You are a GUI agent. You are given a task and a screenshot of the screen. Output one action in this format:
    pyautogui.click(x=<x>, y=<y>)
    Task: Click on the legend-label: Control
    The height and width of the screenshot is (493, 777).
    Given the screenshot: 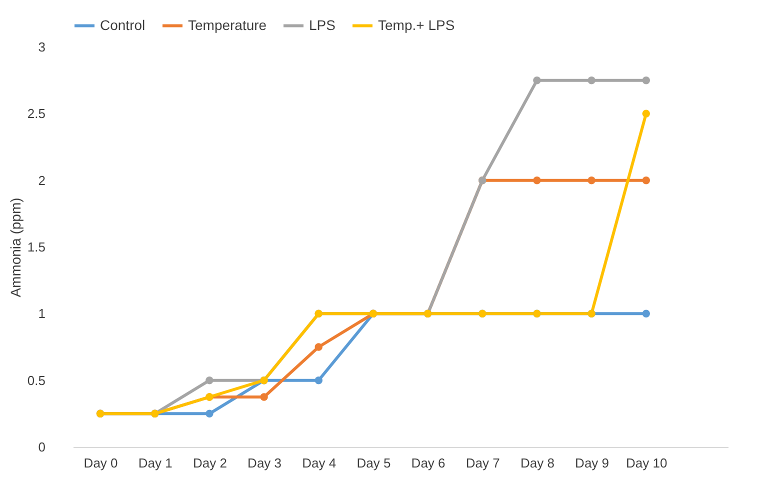 What is the action you would take?
    pyautogui.click(x=123, y=24)
    